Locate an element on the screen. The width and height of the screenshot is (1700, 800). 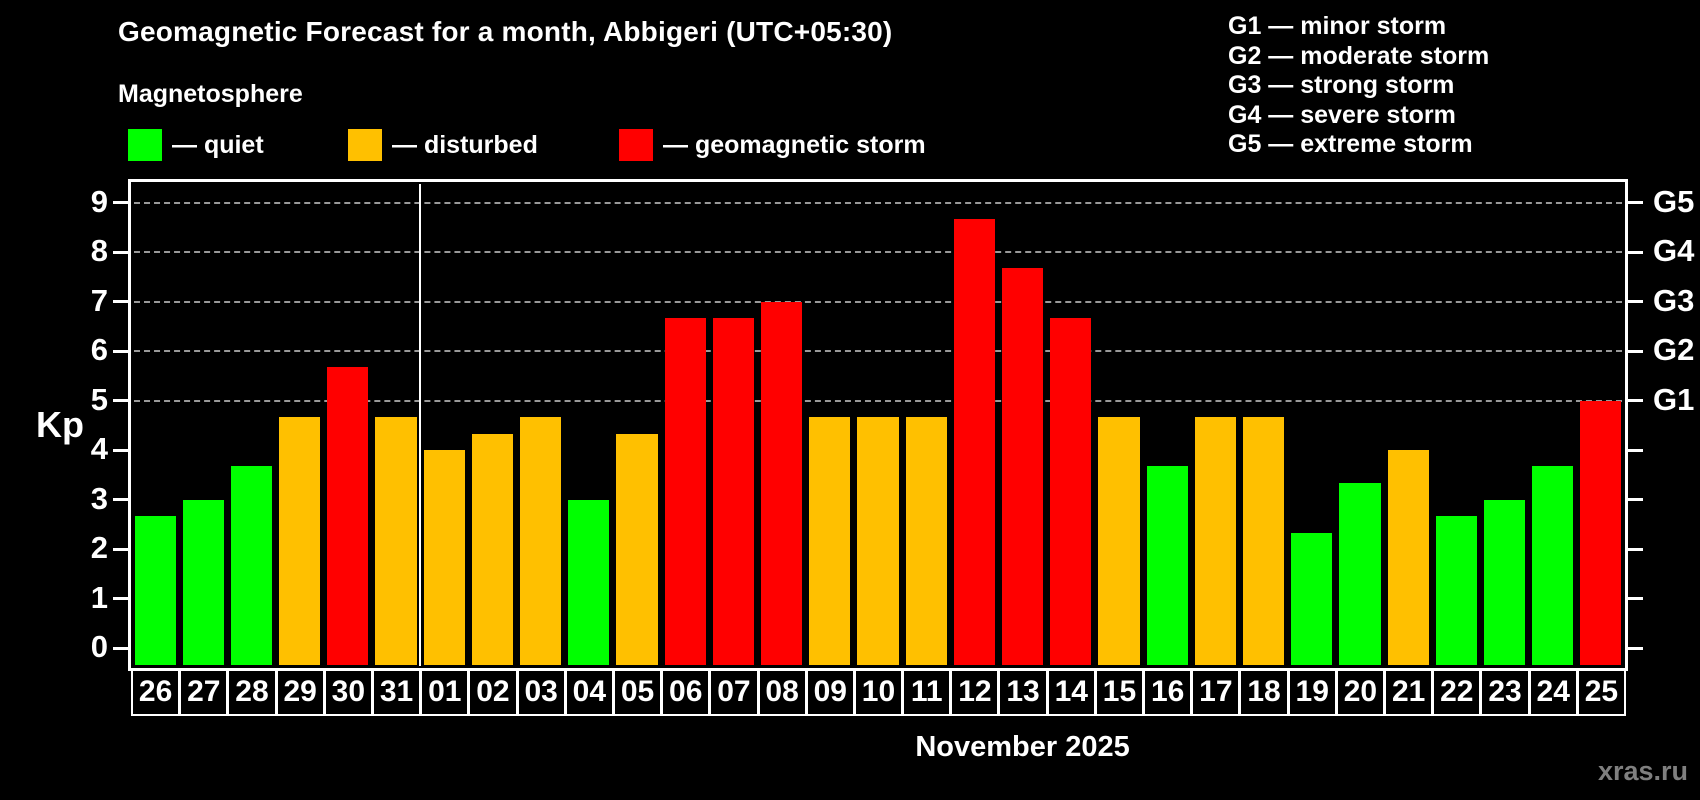
right-axis-label-g3: G3 is located at coordinates (1674, 300).